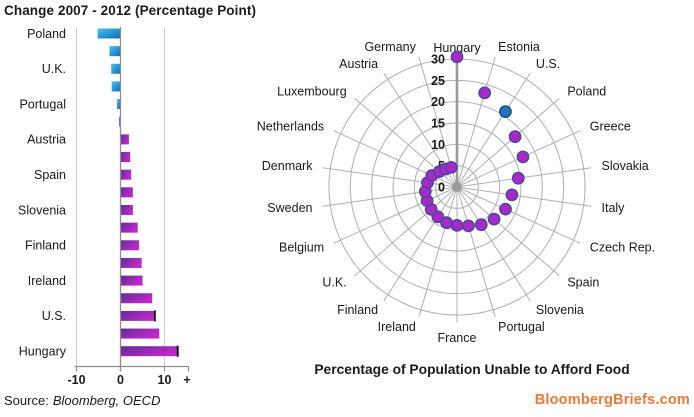  Describe the element at coordinates (138, 315) in the screenshot. I see `bar-u-s` at that location.